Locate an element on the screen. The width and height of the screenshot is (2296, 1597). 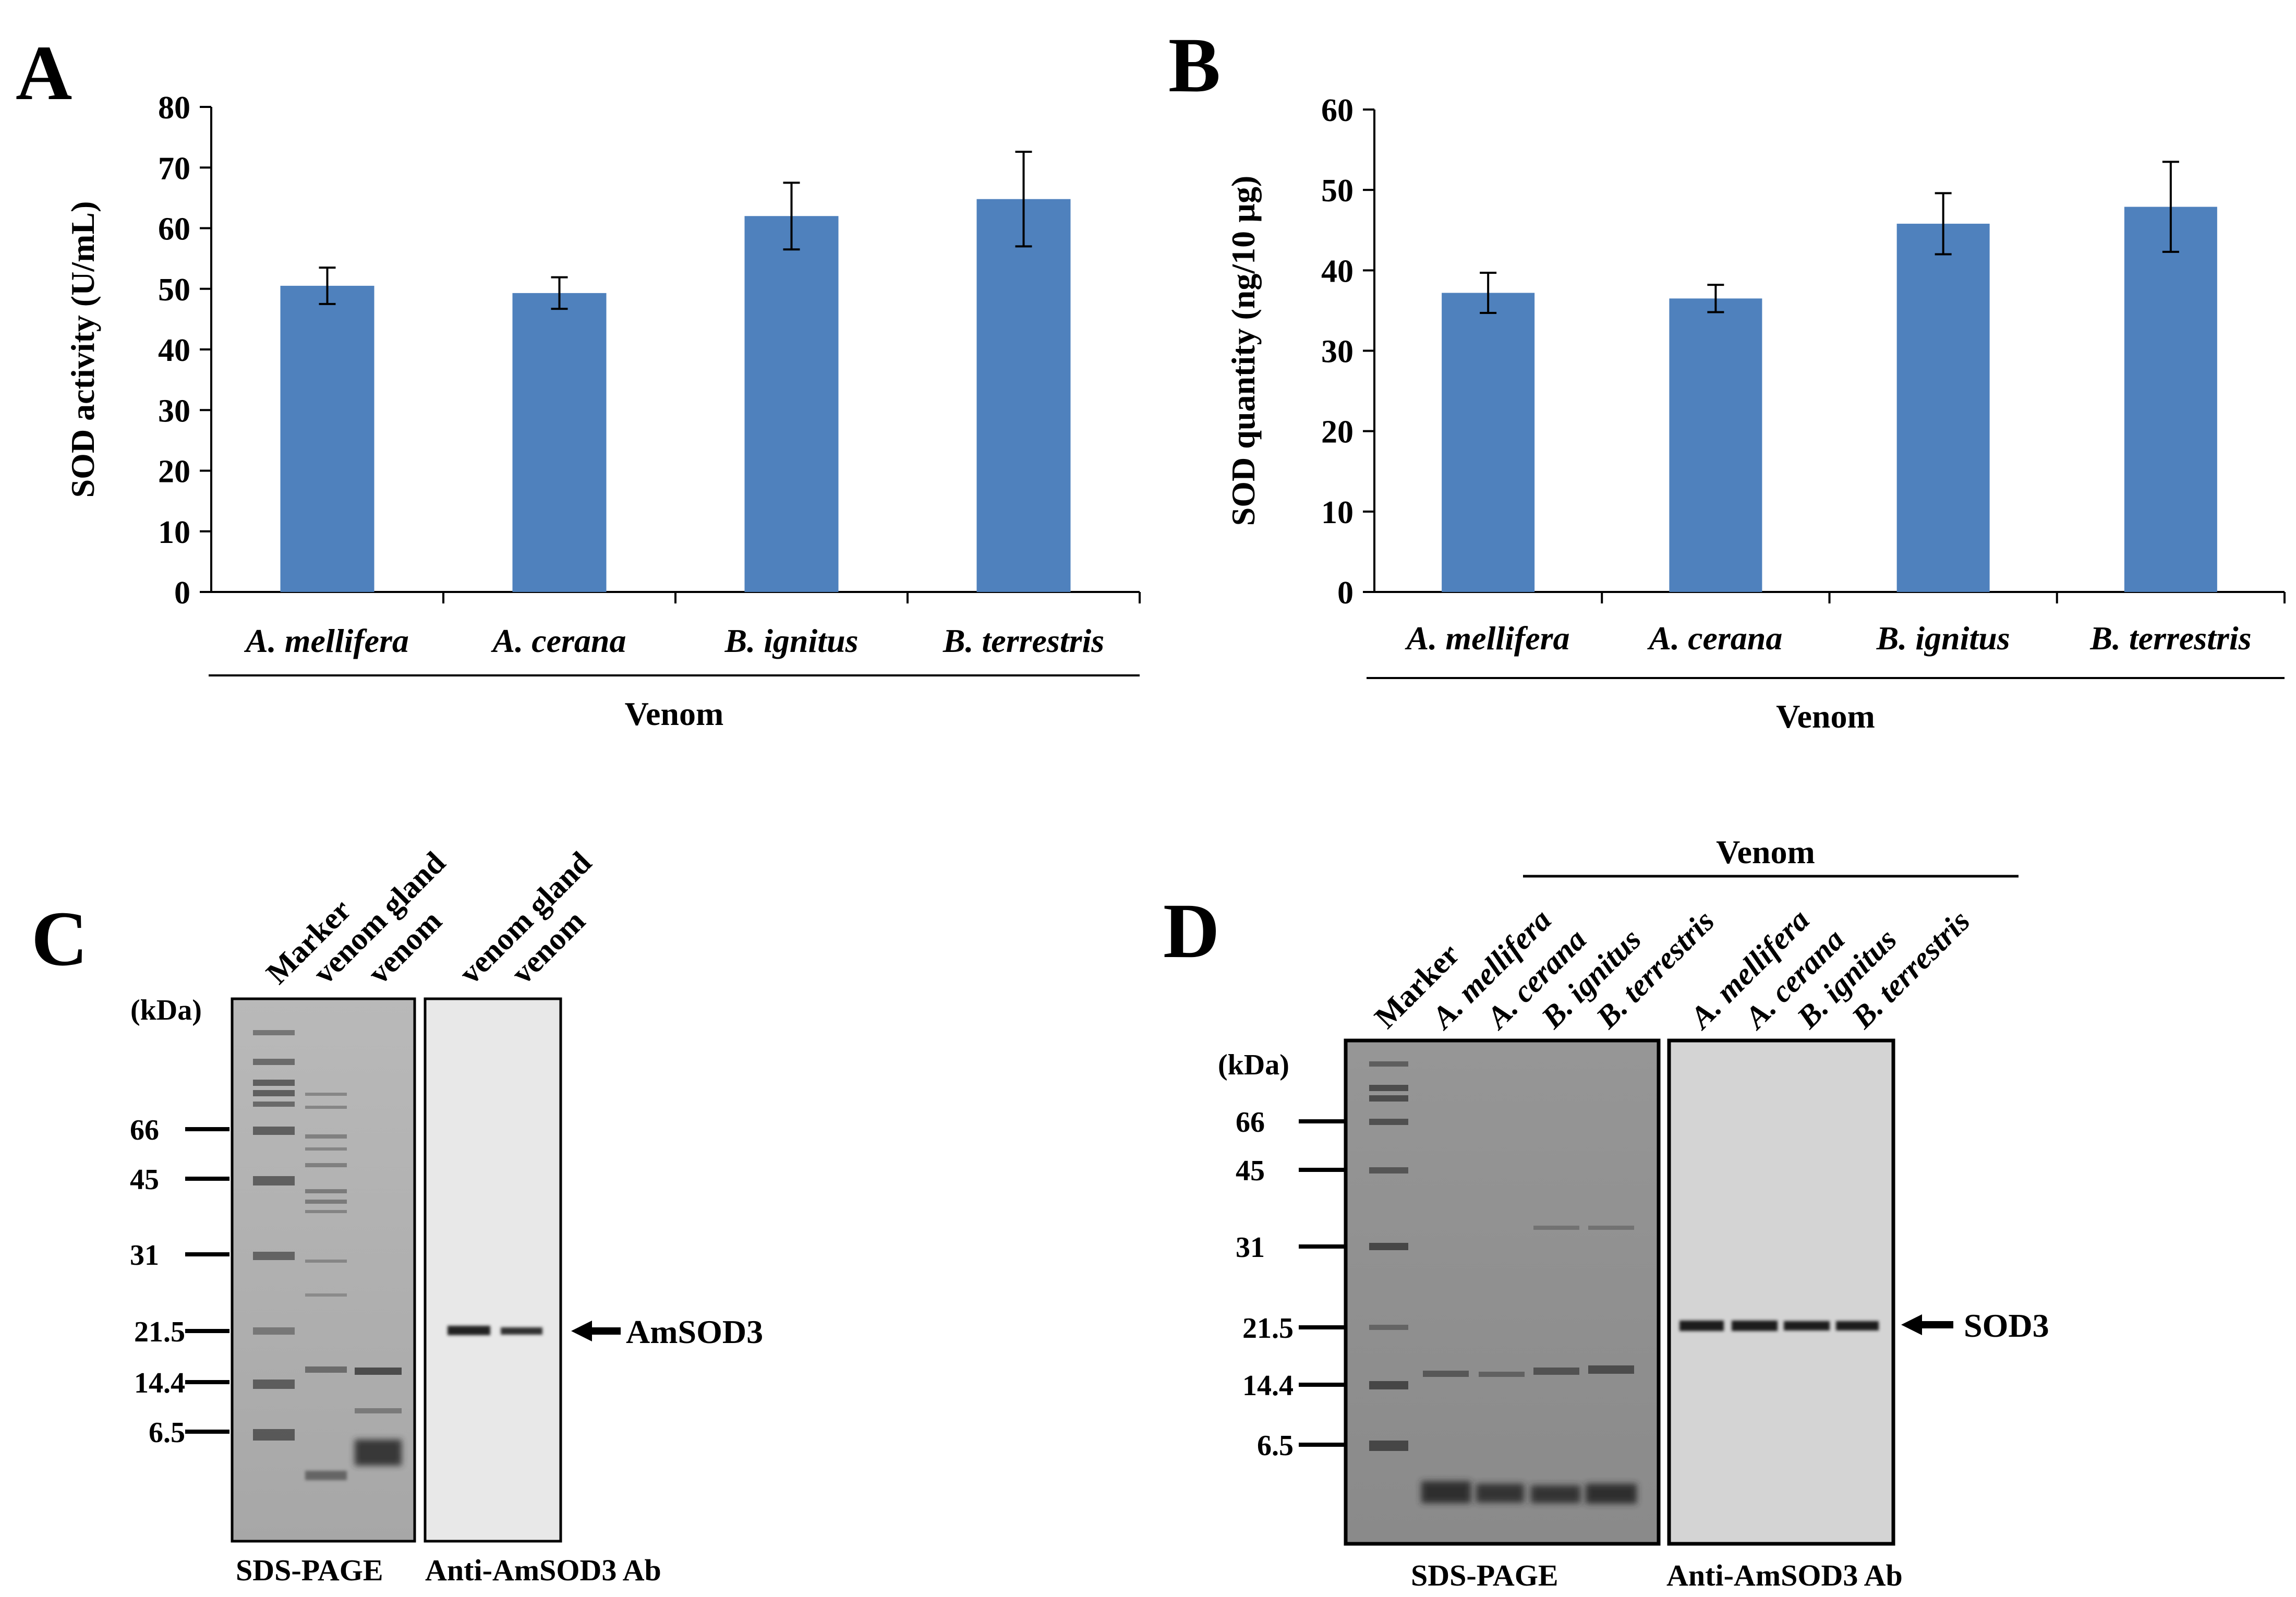
marker-label-45: 45 is located at coordinates (144, 1180).